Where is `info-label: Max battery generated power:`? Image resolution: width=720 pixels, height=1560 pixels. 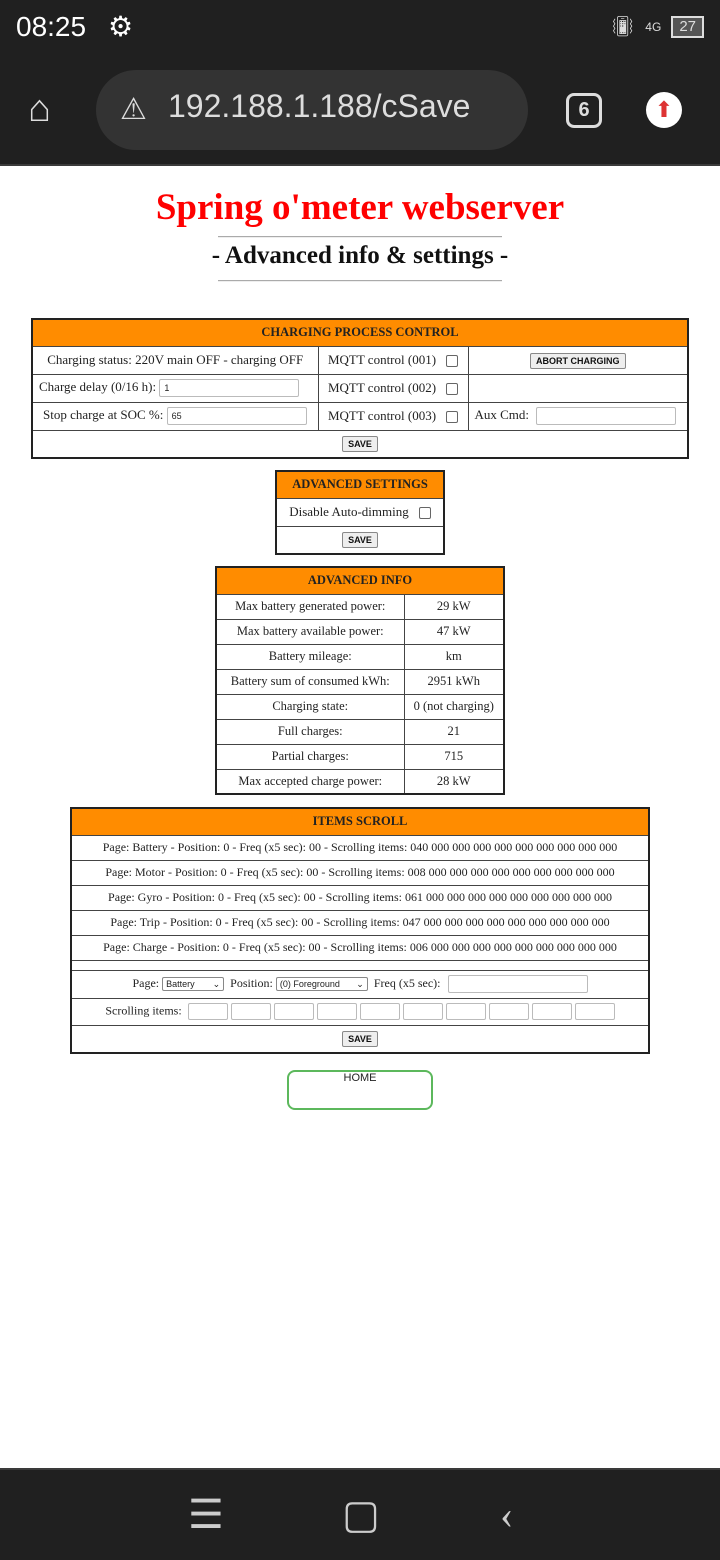 info-label: Max battery generated power: is located at coordinates (310, 606).